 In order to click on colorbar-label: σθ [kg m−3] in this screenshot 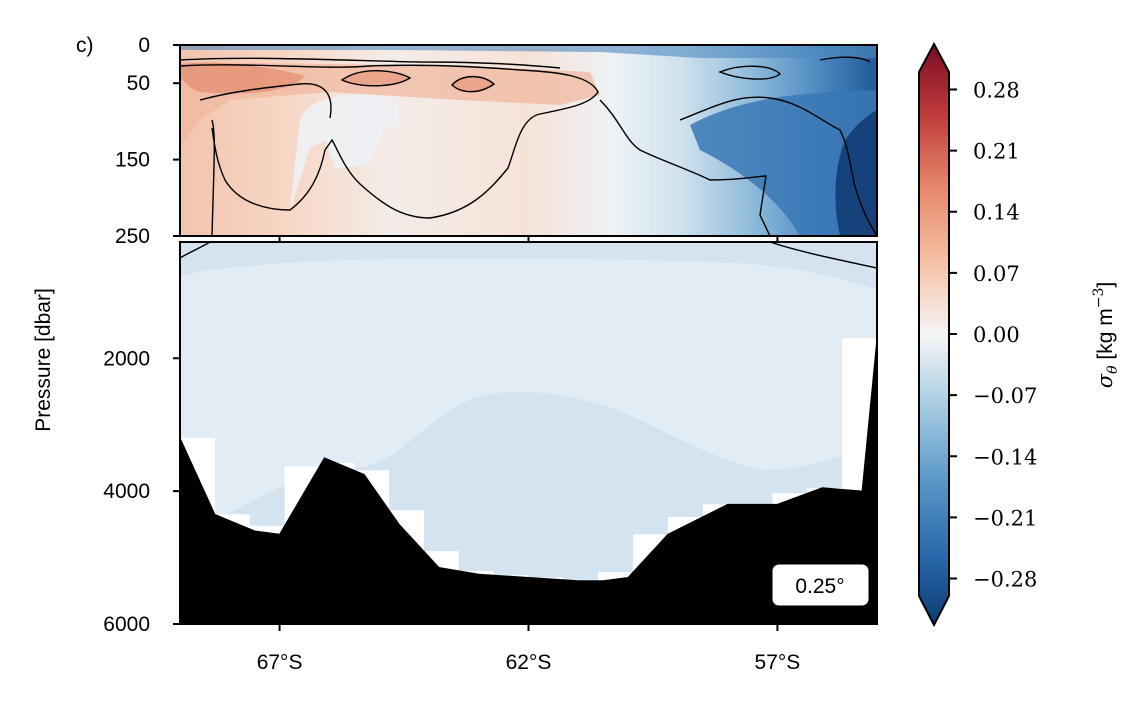, I will do `click(1106, 335)`.